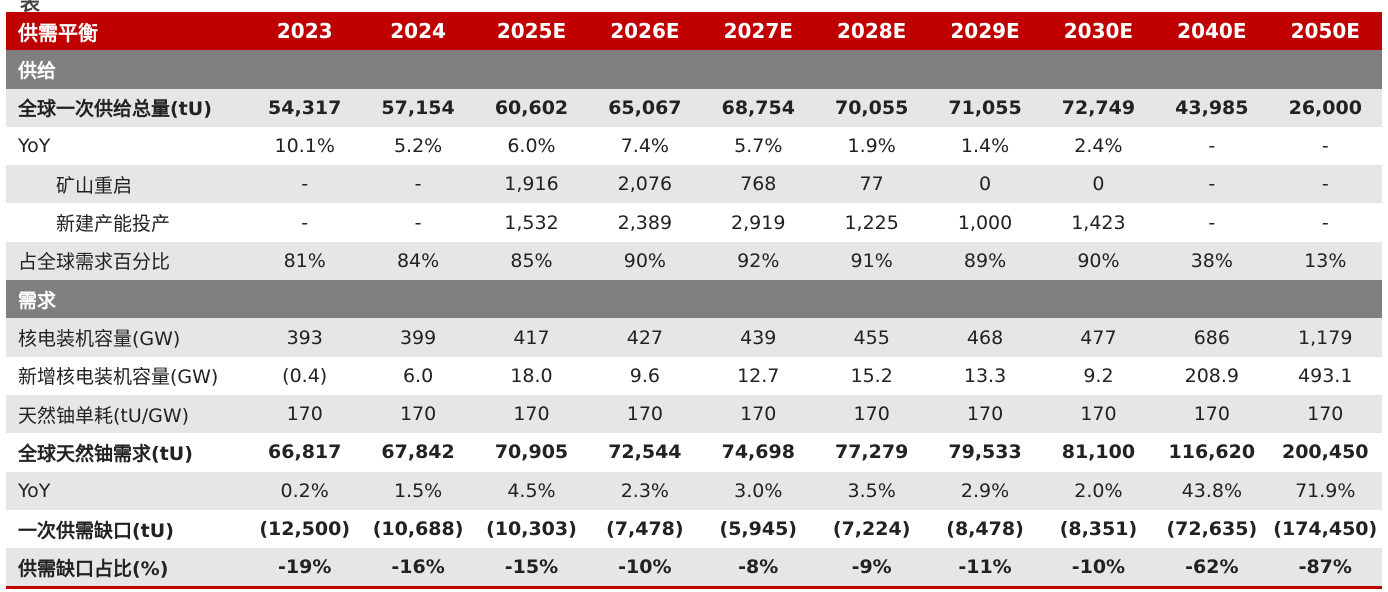 This screenshot has width=1388, height=592. What do you see at coordinates (1325, 107) in the screenshot?
I see `table-cell: 26,000` at bounding box center [1325, 107].